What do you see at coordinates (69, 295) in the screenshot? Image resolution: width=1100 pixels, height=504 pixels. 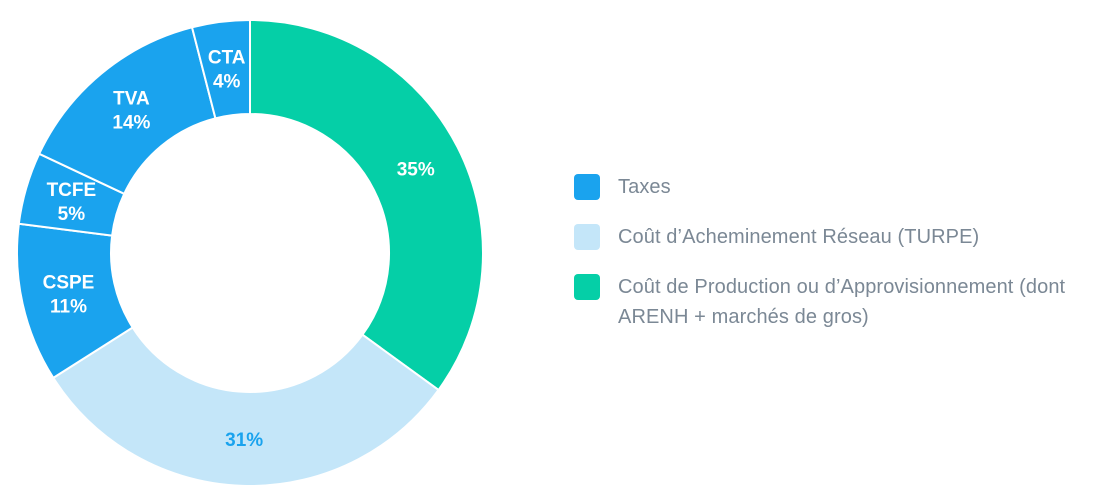 I see `slice-label-2: CSPE 11%` at bounding box center [69, 295].